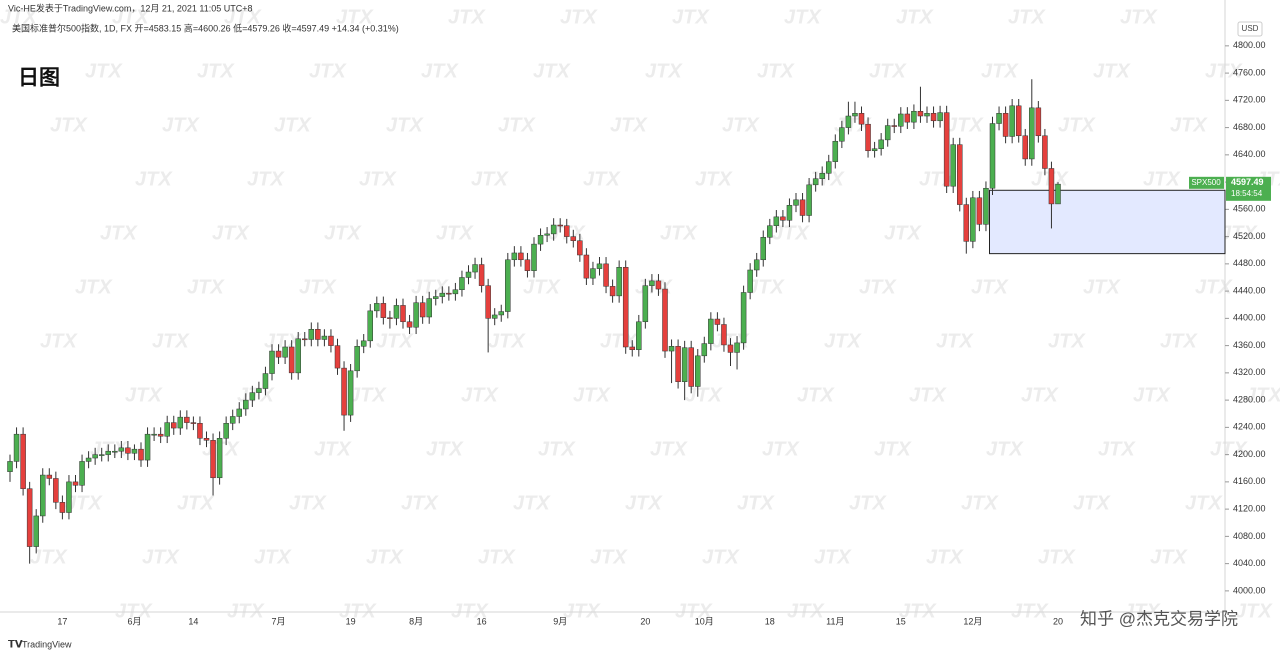 This screenshot has height=662, width=1280. I want to click on credit: 知乎 @杰克交易学院, so click(1159, 618).